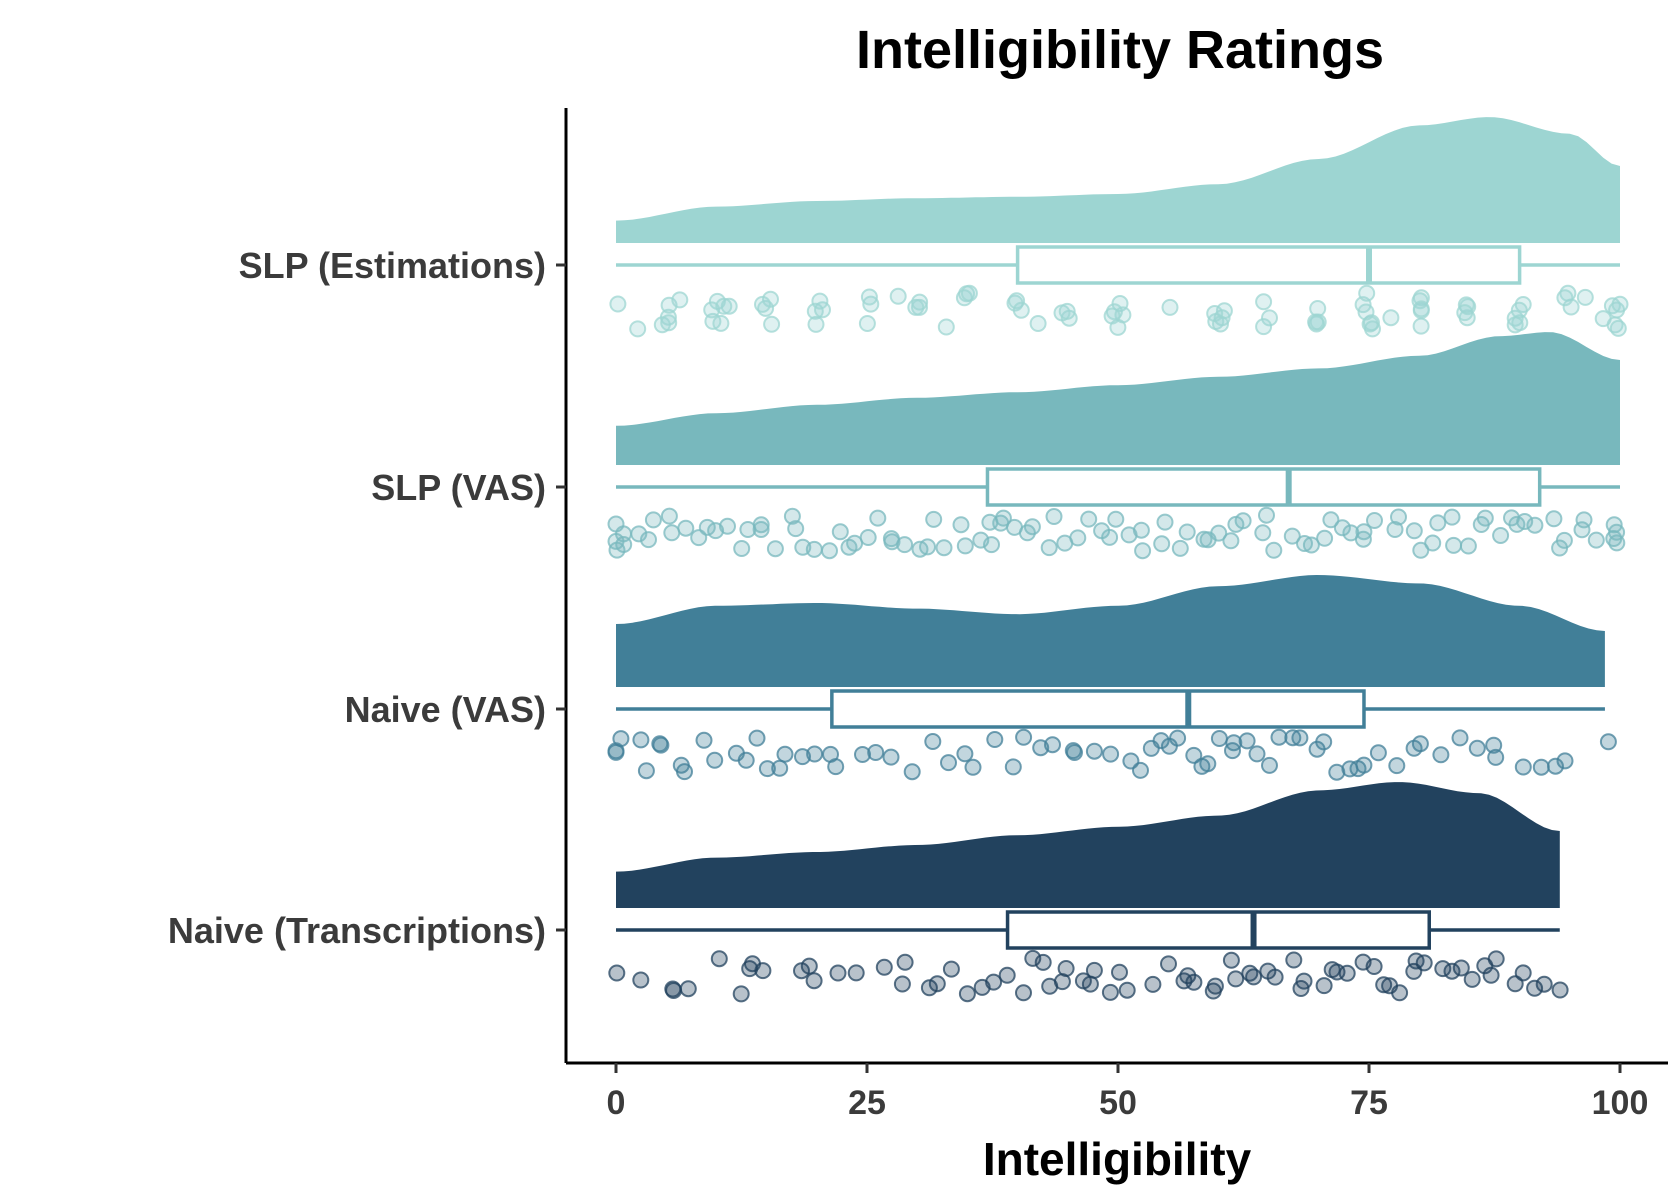 The width and height of the screenshot is (1680, 1200). Describe the element at coordinates (1110, 631) in the screenshot. I see `density-cloud` at that location.